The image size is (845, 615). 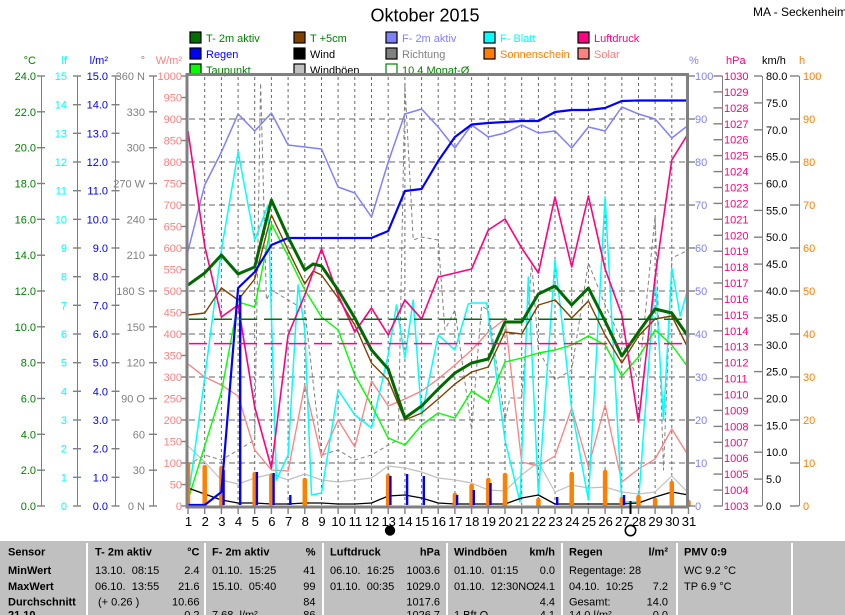 I want to click on svg-text: 2.0, so click(x=28, y=471).